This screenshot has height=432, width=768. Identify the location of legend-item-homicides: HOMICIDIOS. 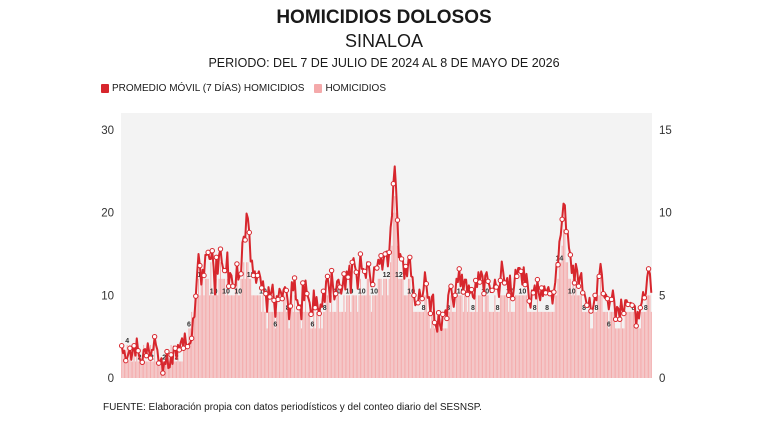
(350, 88).